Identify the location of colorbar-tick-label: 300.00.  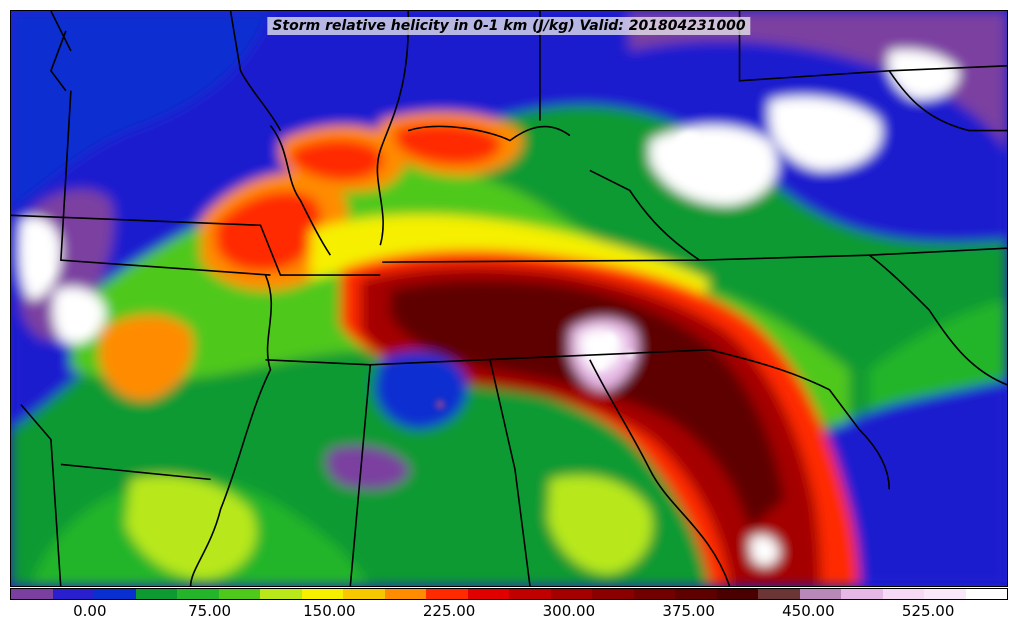
(569, 611).